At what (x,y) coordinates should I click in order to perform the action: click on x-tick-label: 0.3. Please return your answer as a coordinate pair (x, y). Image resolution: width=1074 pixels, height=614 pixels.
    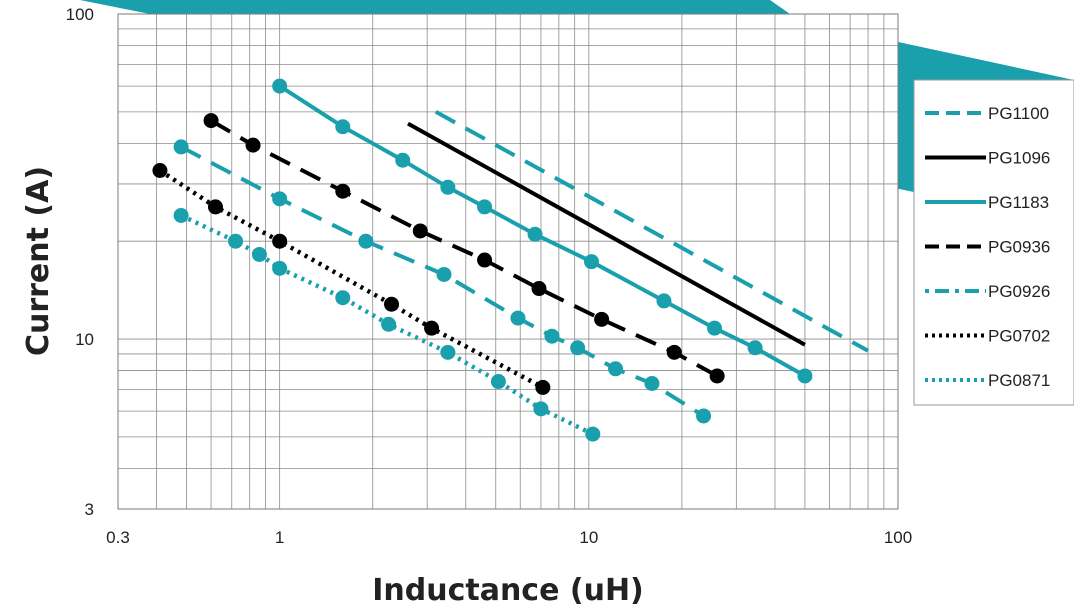
    Looking at the image, I should click on (118, 537).